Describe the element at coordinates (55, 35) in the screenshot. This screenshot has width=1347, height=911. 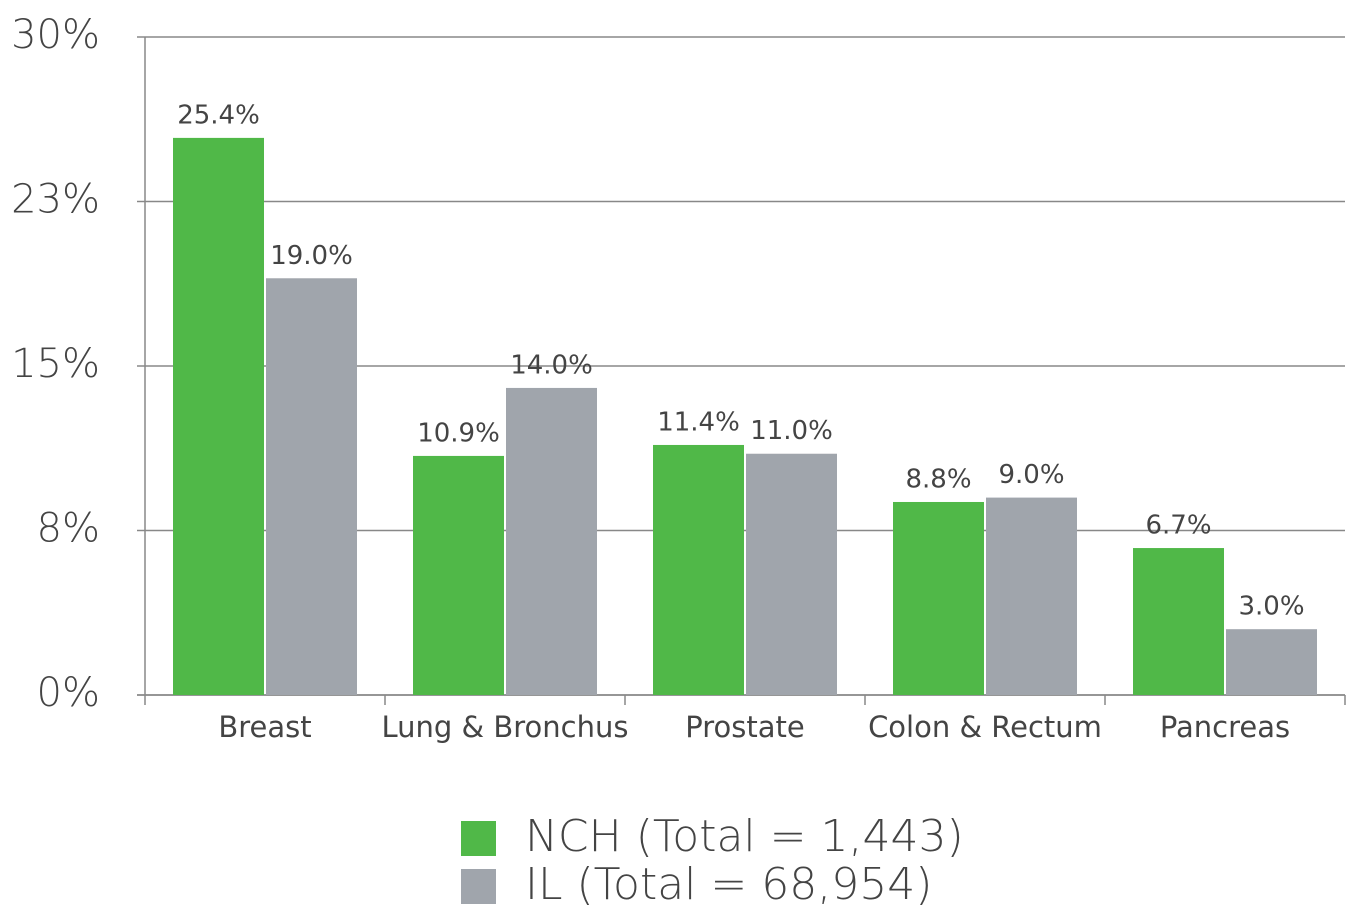
I see `y-tick-label: 30%` at that location.